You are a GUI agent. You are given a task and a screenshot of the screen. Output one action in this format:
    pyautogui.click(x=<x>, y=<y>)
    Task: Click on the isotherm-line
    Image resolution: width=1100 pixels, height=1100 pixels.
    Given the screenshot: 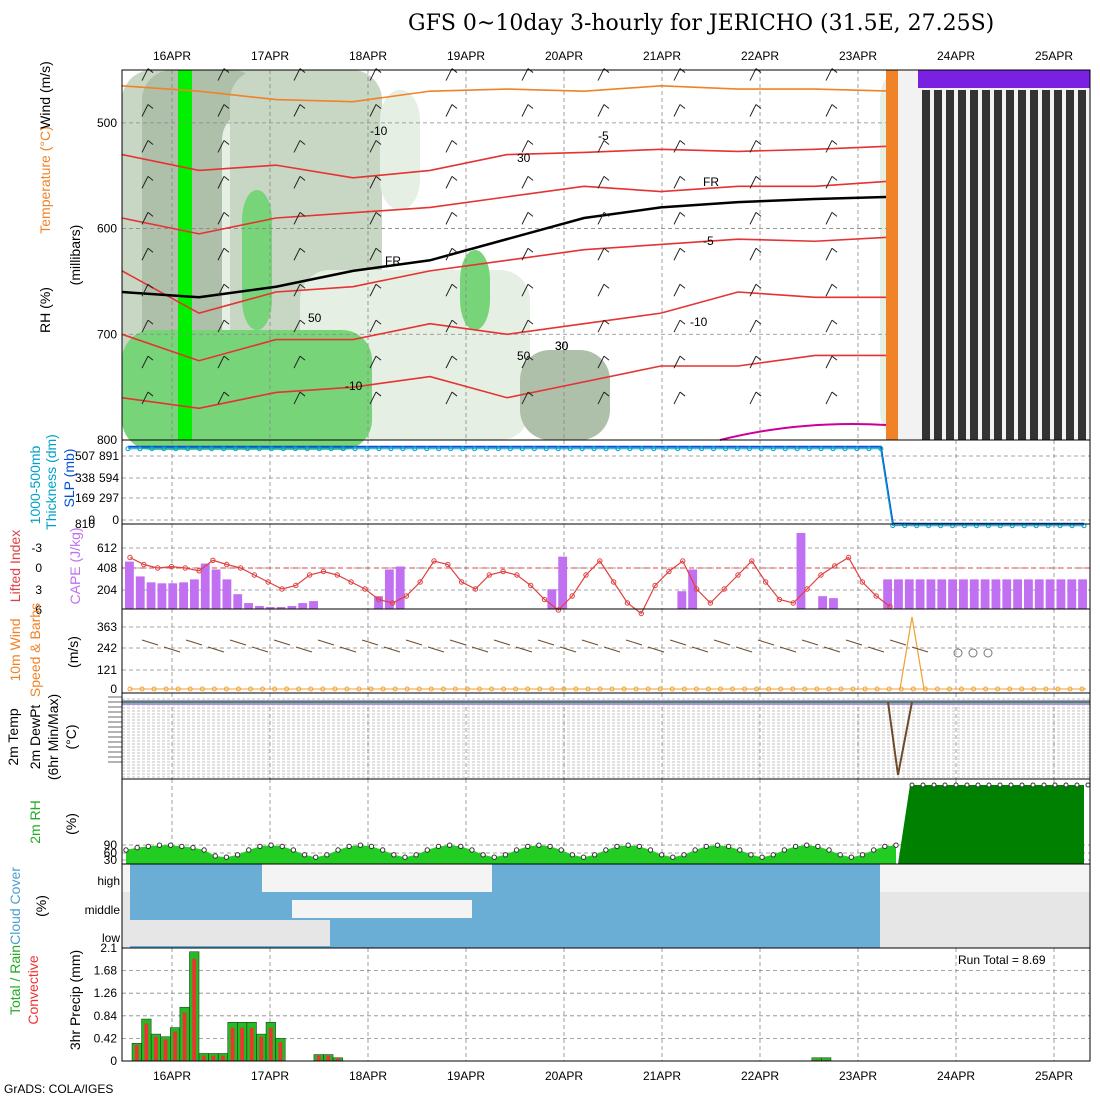 What is the action you would take?
    pyautogui.click(x=803, y=432)
    